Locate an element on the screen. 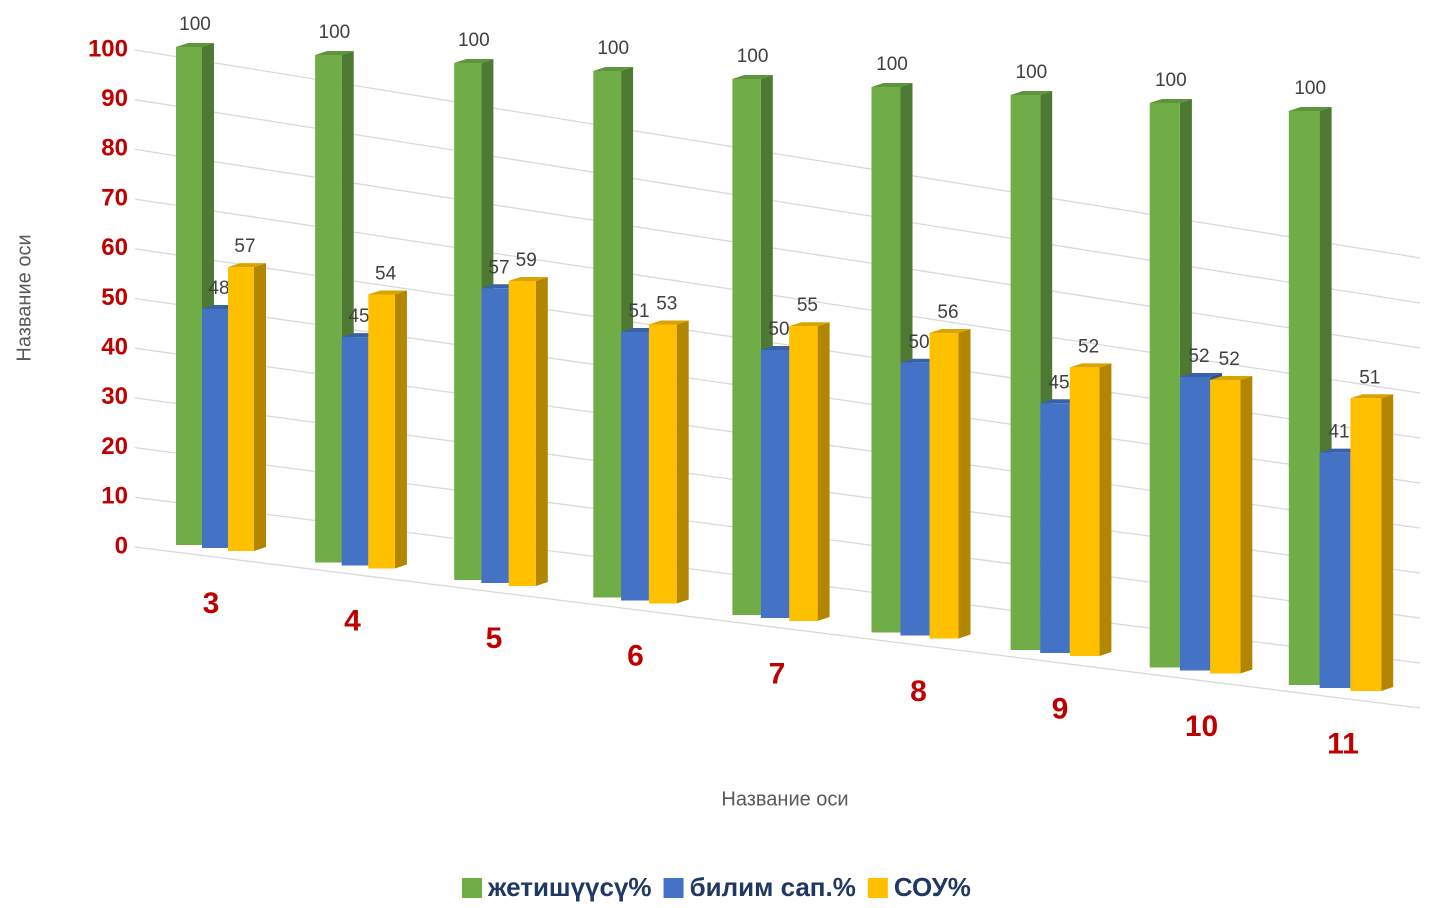 Image resolution: width=1450 pixels, height=908 pixels. value-label: 57 is located at coordinates (244, 246).